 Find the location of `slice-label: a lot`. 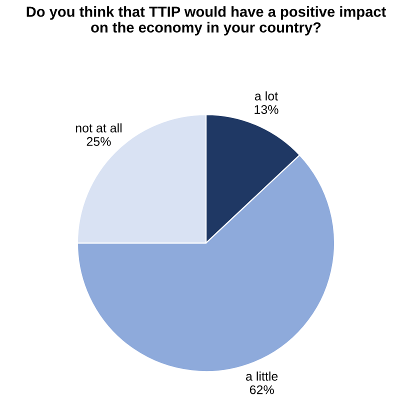

slice-label: a lot is located at coordinates (266, 95).